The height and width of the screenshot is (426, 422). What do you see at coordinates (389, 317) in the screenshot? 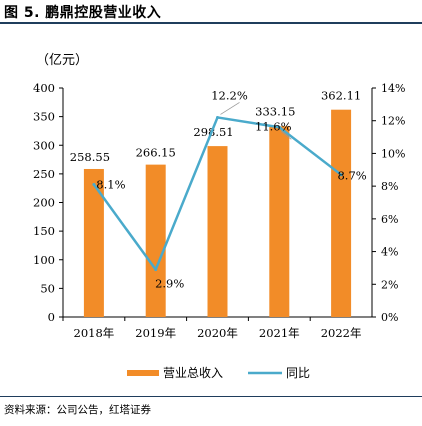
I see `y-right-tick-label: 0%` at bounding box center [389, 317].